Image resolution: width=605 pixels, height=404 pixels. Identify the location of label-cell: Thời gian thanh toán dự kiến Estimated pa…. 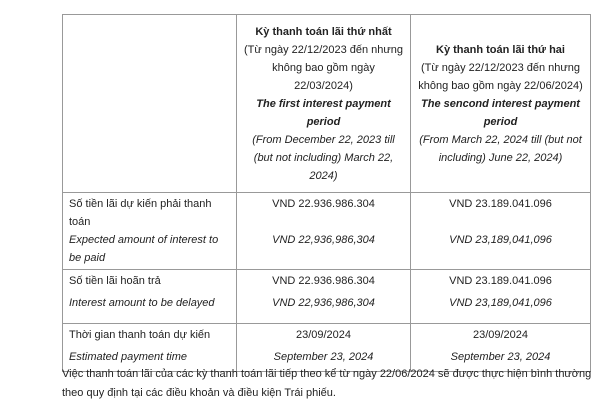
(149, 347).